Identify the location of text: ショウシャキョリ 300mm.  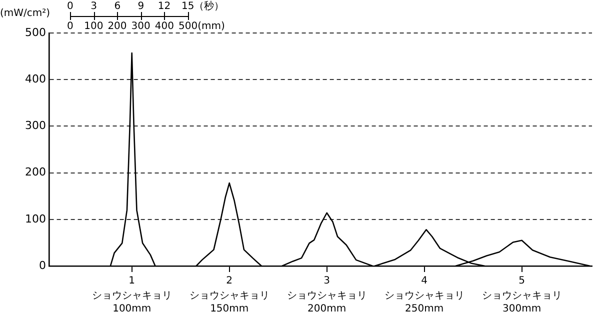
(522, 302).